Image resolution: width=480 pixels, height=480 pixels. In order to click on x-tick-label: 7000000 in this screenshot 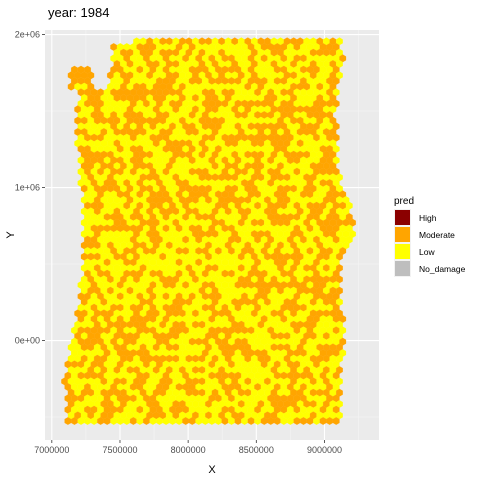, I will do `click(51, 450)`.